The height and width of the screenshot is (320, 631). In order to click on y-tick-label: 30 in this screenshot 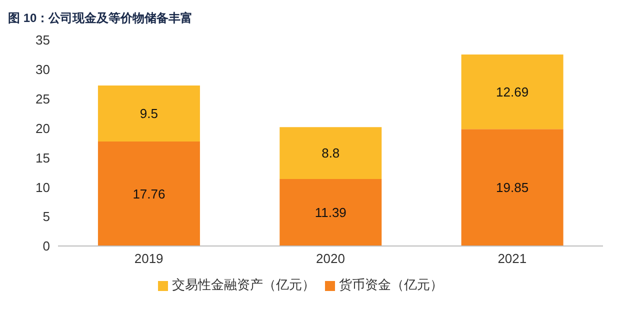, I will do `click(43, 70)`.